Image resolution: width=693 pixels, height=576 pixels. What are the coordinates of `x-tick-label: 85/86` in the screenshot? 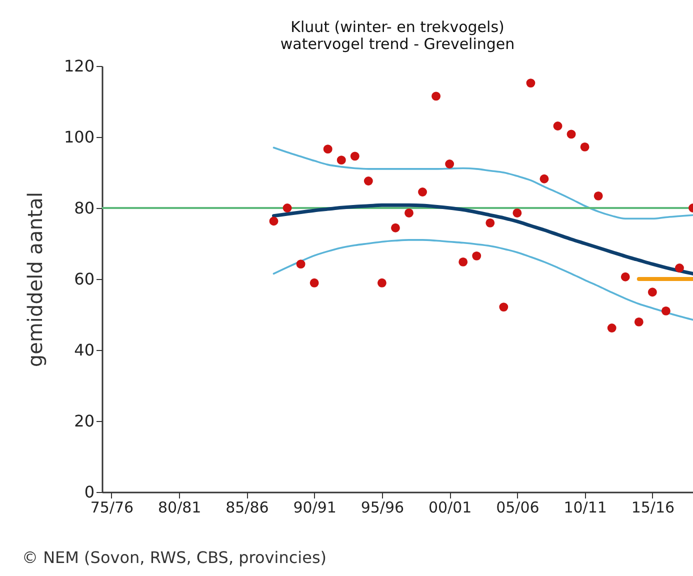 It's located at (247, 507).